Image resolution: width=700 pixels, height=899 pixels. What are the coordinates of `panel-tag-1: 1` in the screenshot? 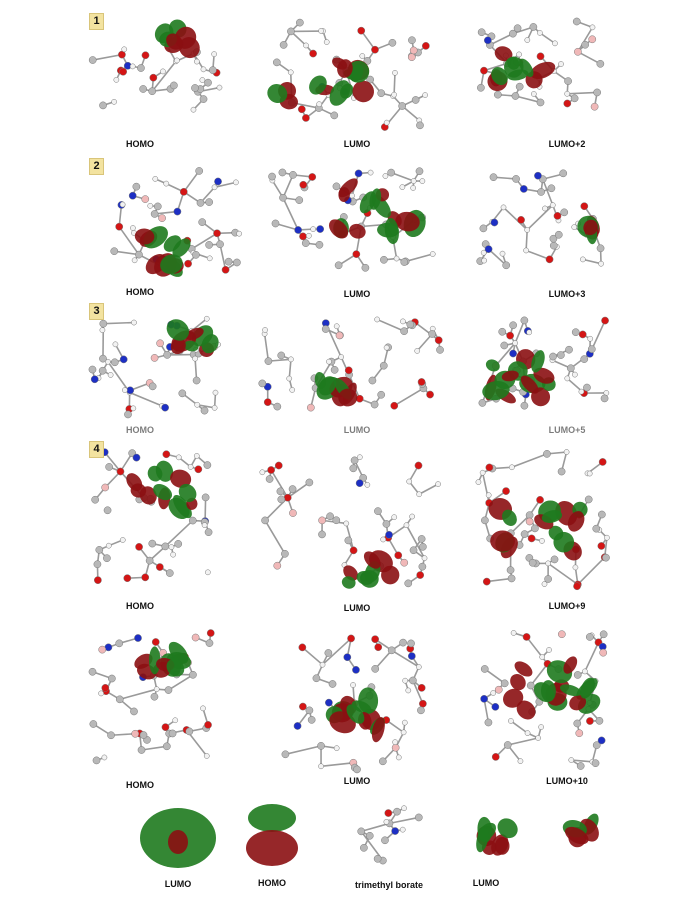 It's located at (96, 21).